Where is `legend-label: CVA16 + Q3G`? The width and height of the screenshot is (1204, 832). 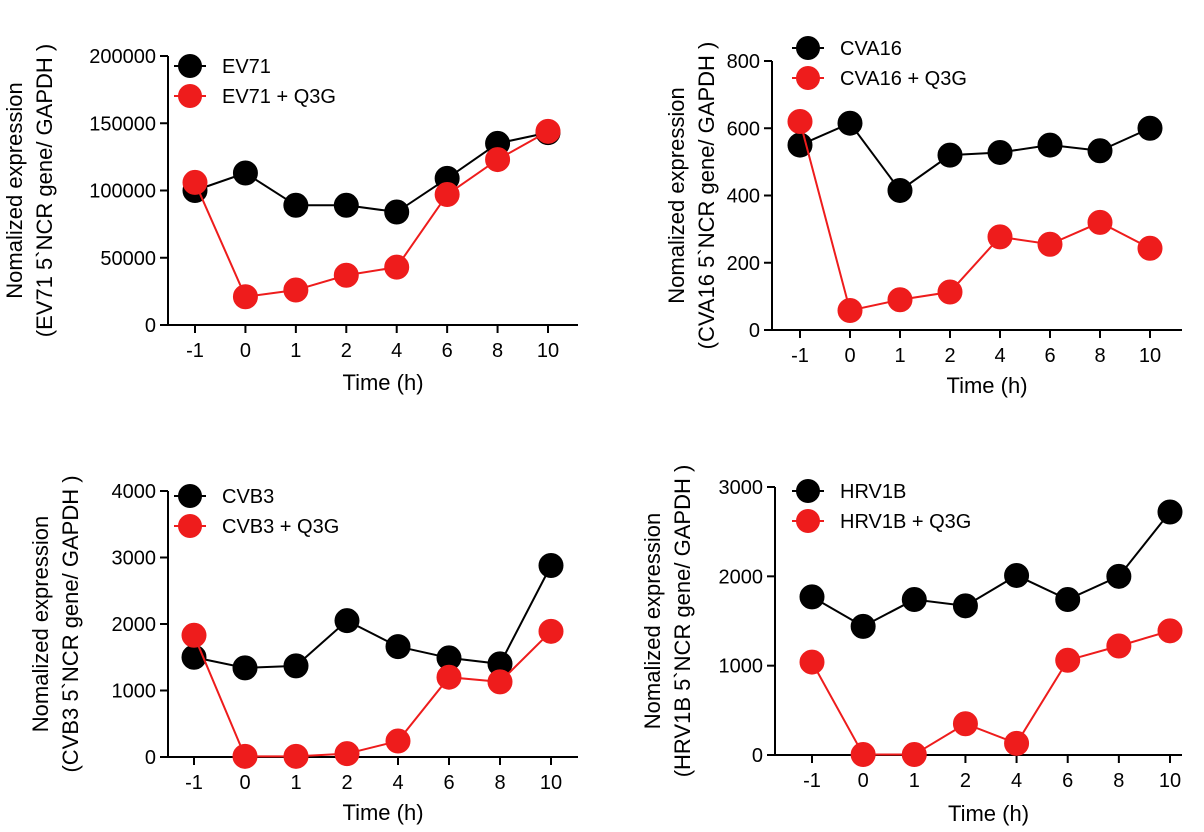
legend-label: CVA16 + Q3G is located at coordinates (903, 79).